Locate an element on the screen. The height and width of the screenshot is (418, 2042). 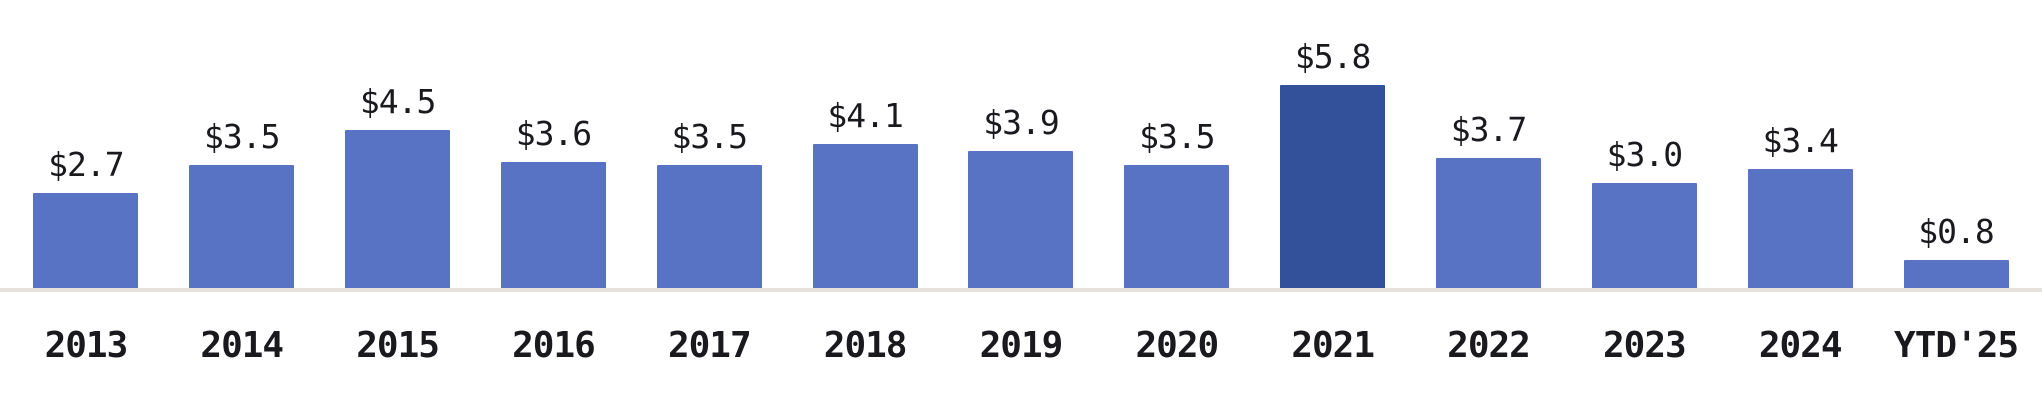
bar-slot: $3.4 is located at coordinates (1800, 144).